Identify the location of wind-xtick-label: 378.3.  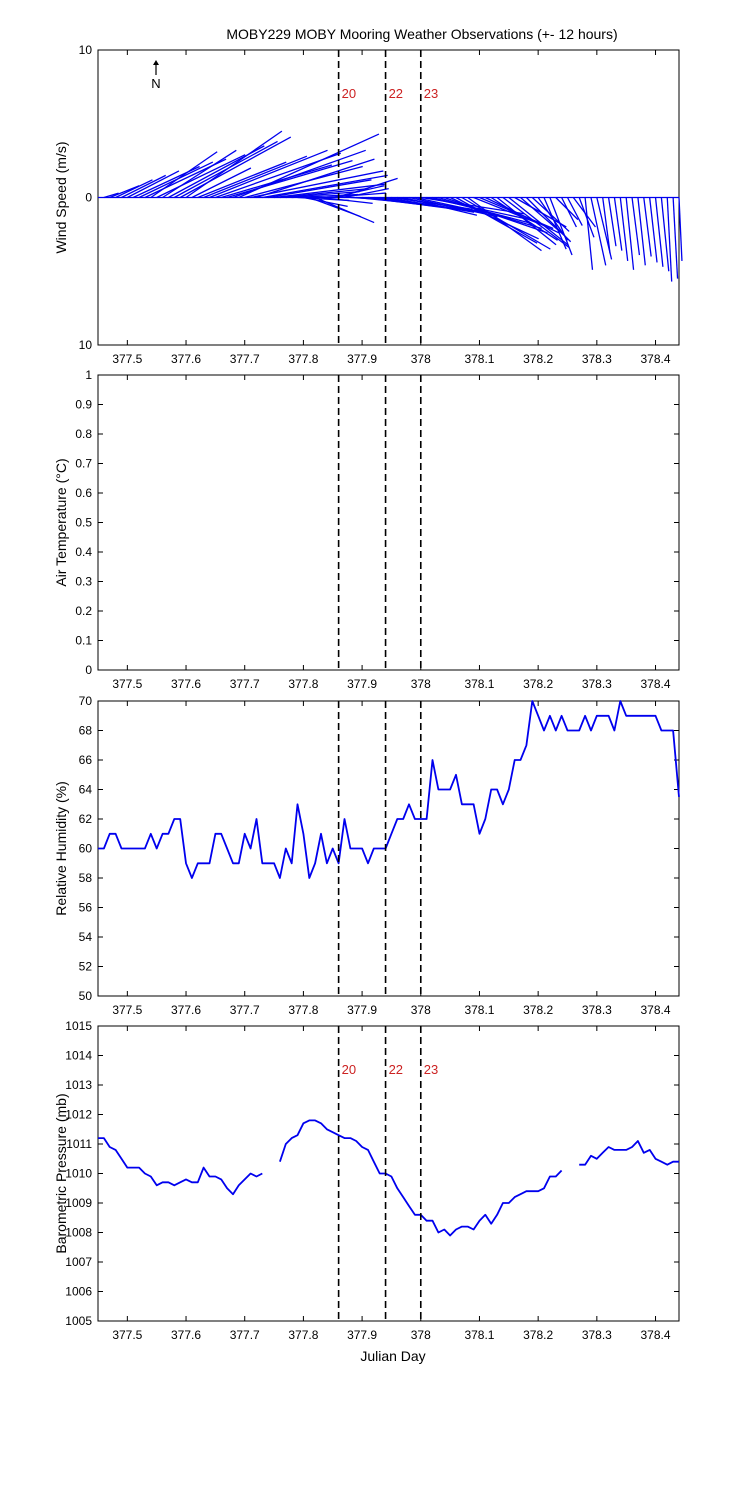
(597, 359).